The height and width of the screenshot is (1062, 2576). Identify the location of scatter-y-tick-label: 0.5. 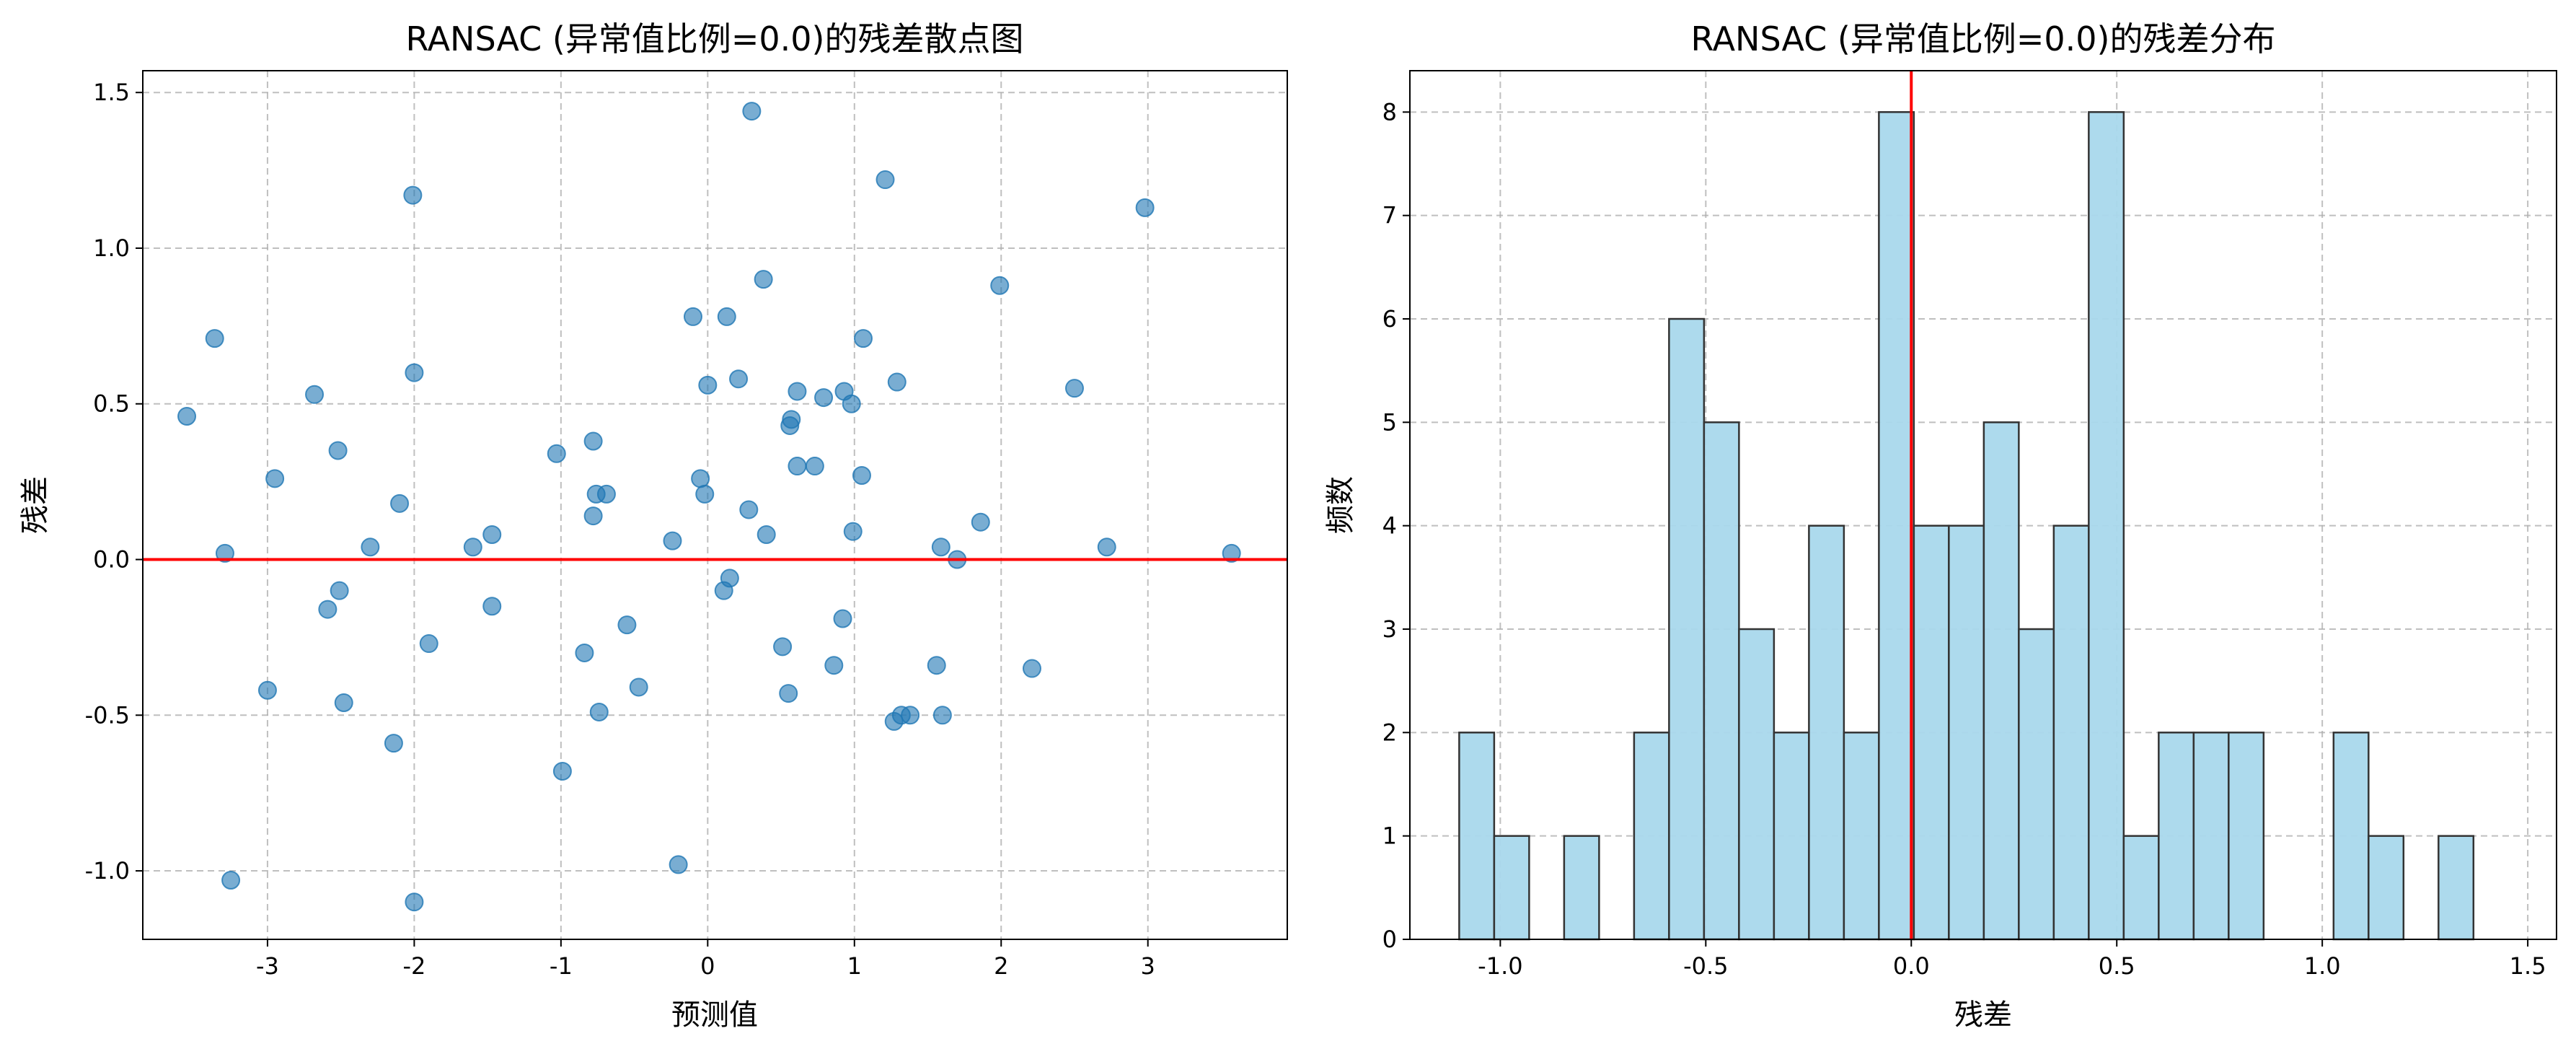
(111, 404).